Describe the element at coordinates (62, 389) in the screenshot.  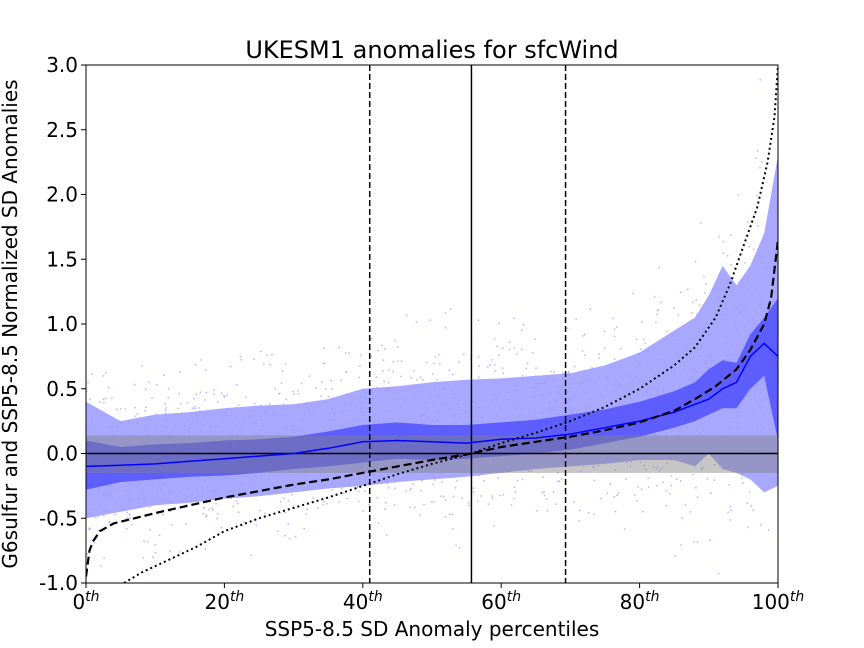
I see `y-tick-label: 0.5` at that location.